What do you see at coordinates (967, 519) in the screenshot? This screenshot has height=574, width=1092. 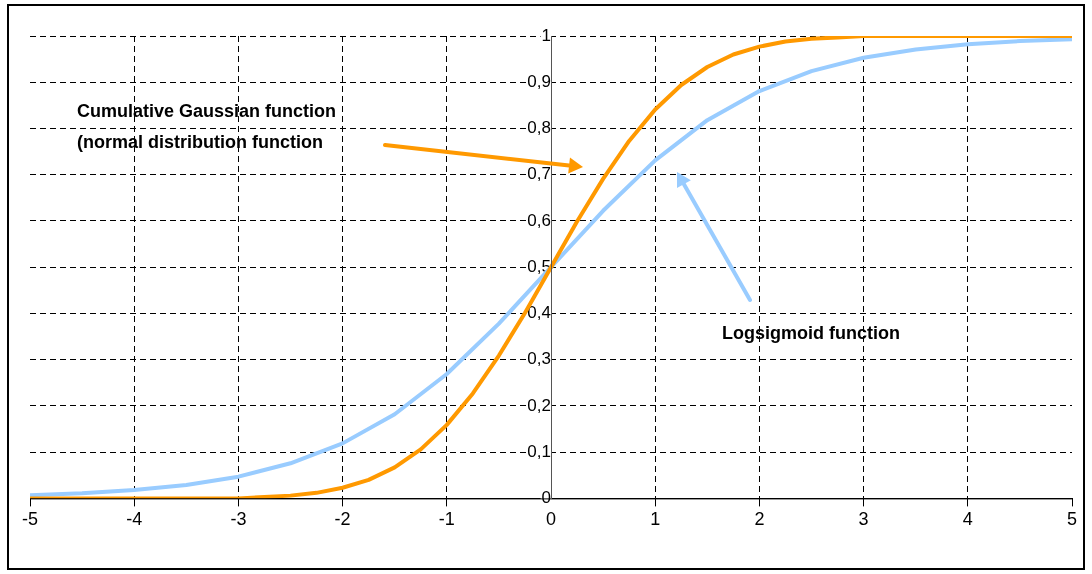 I see `x-tick-label: 4` at bounding box center [967, 519].